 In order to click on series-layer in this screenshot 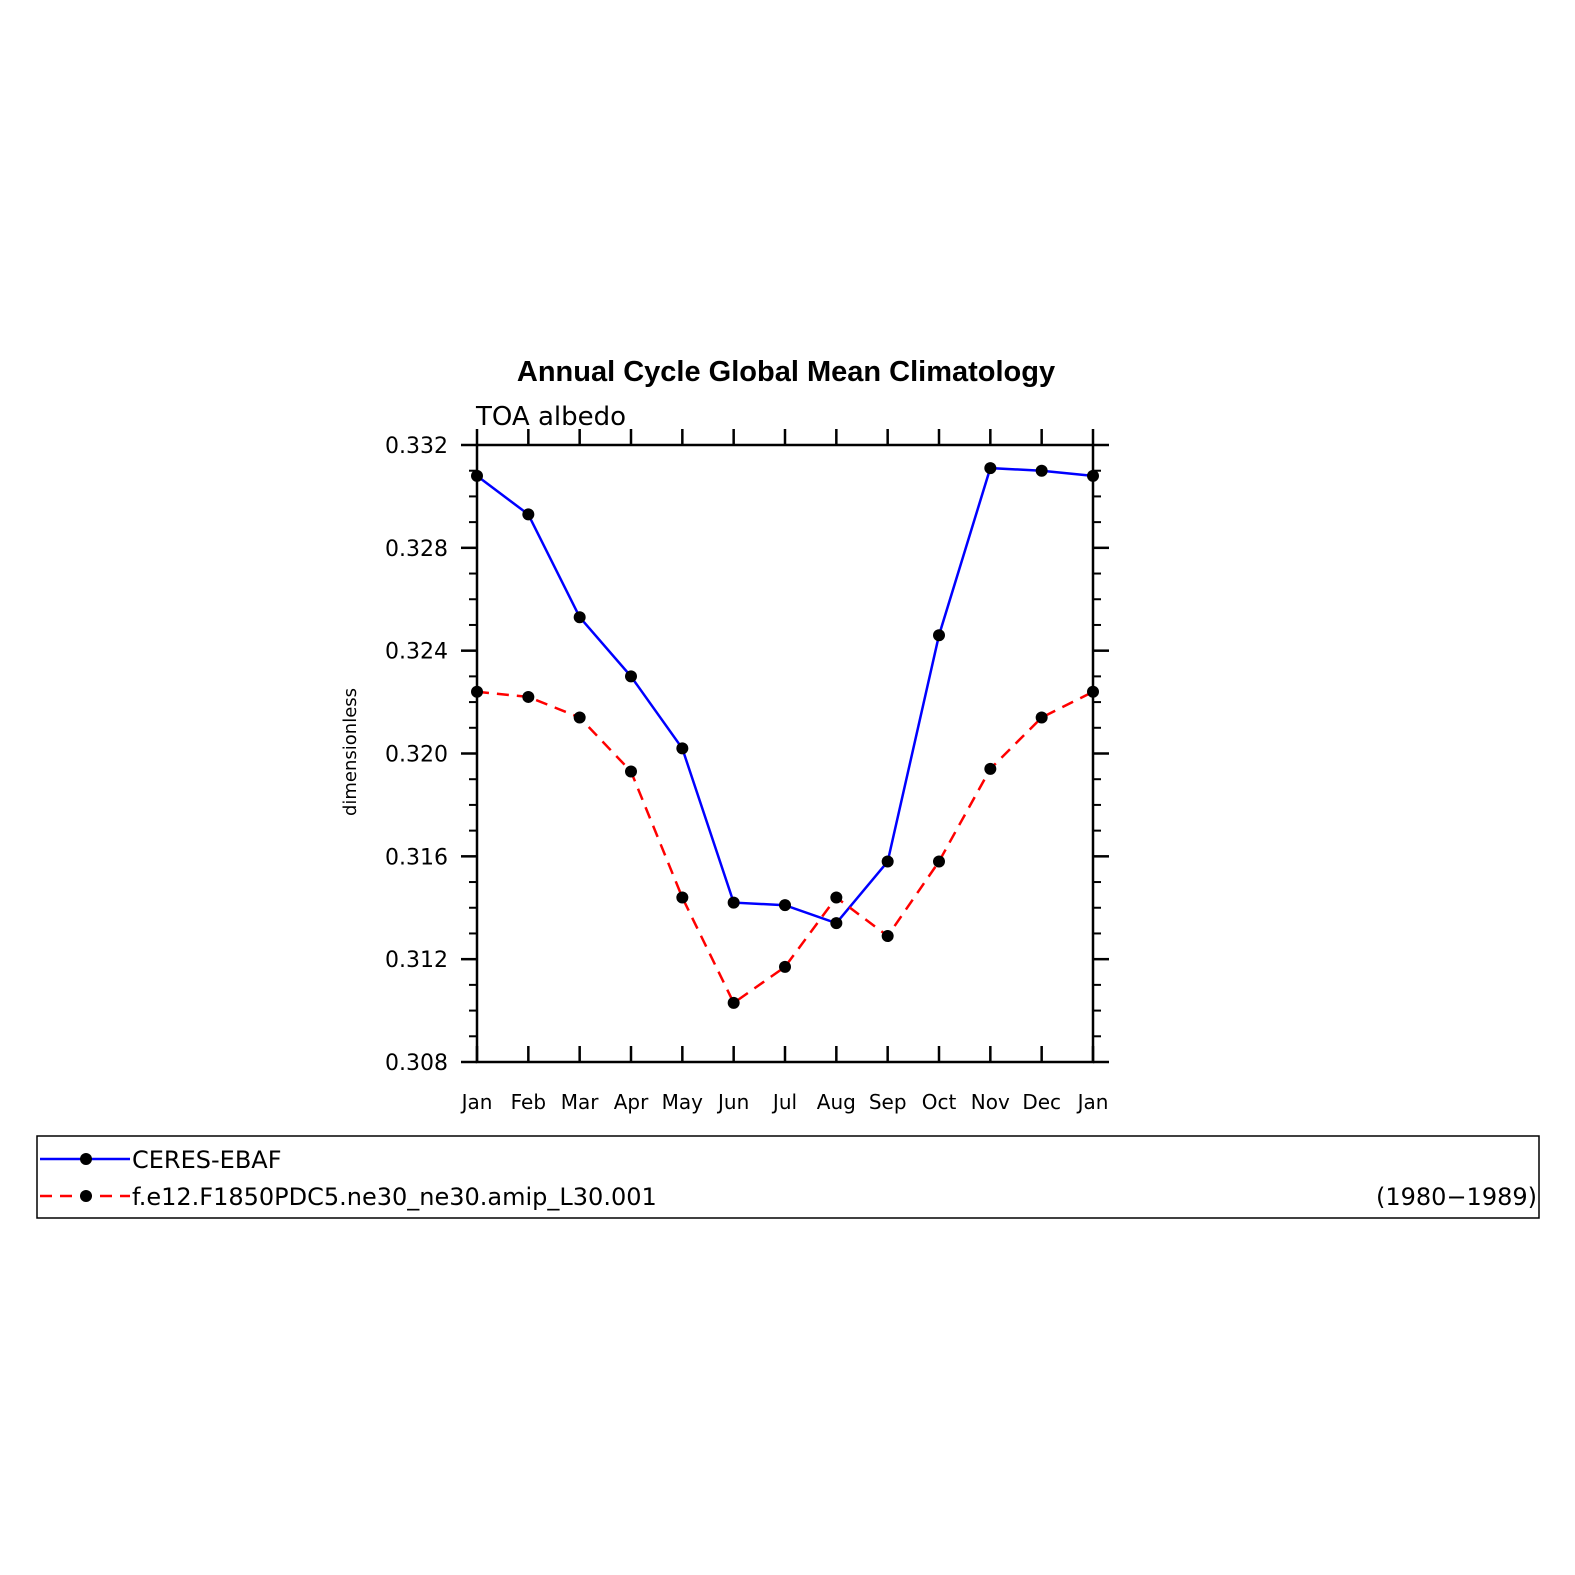, I will do `click(785, 735)`.